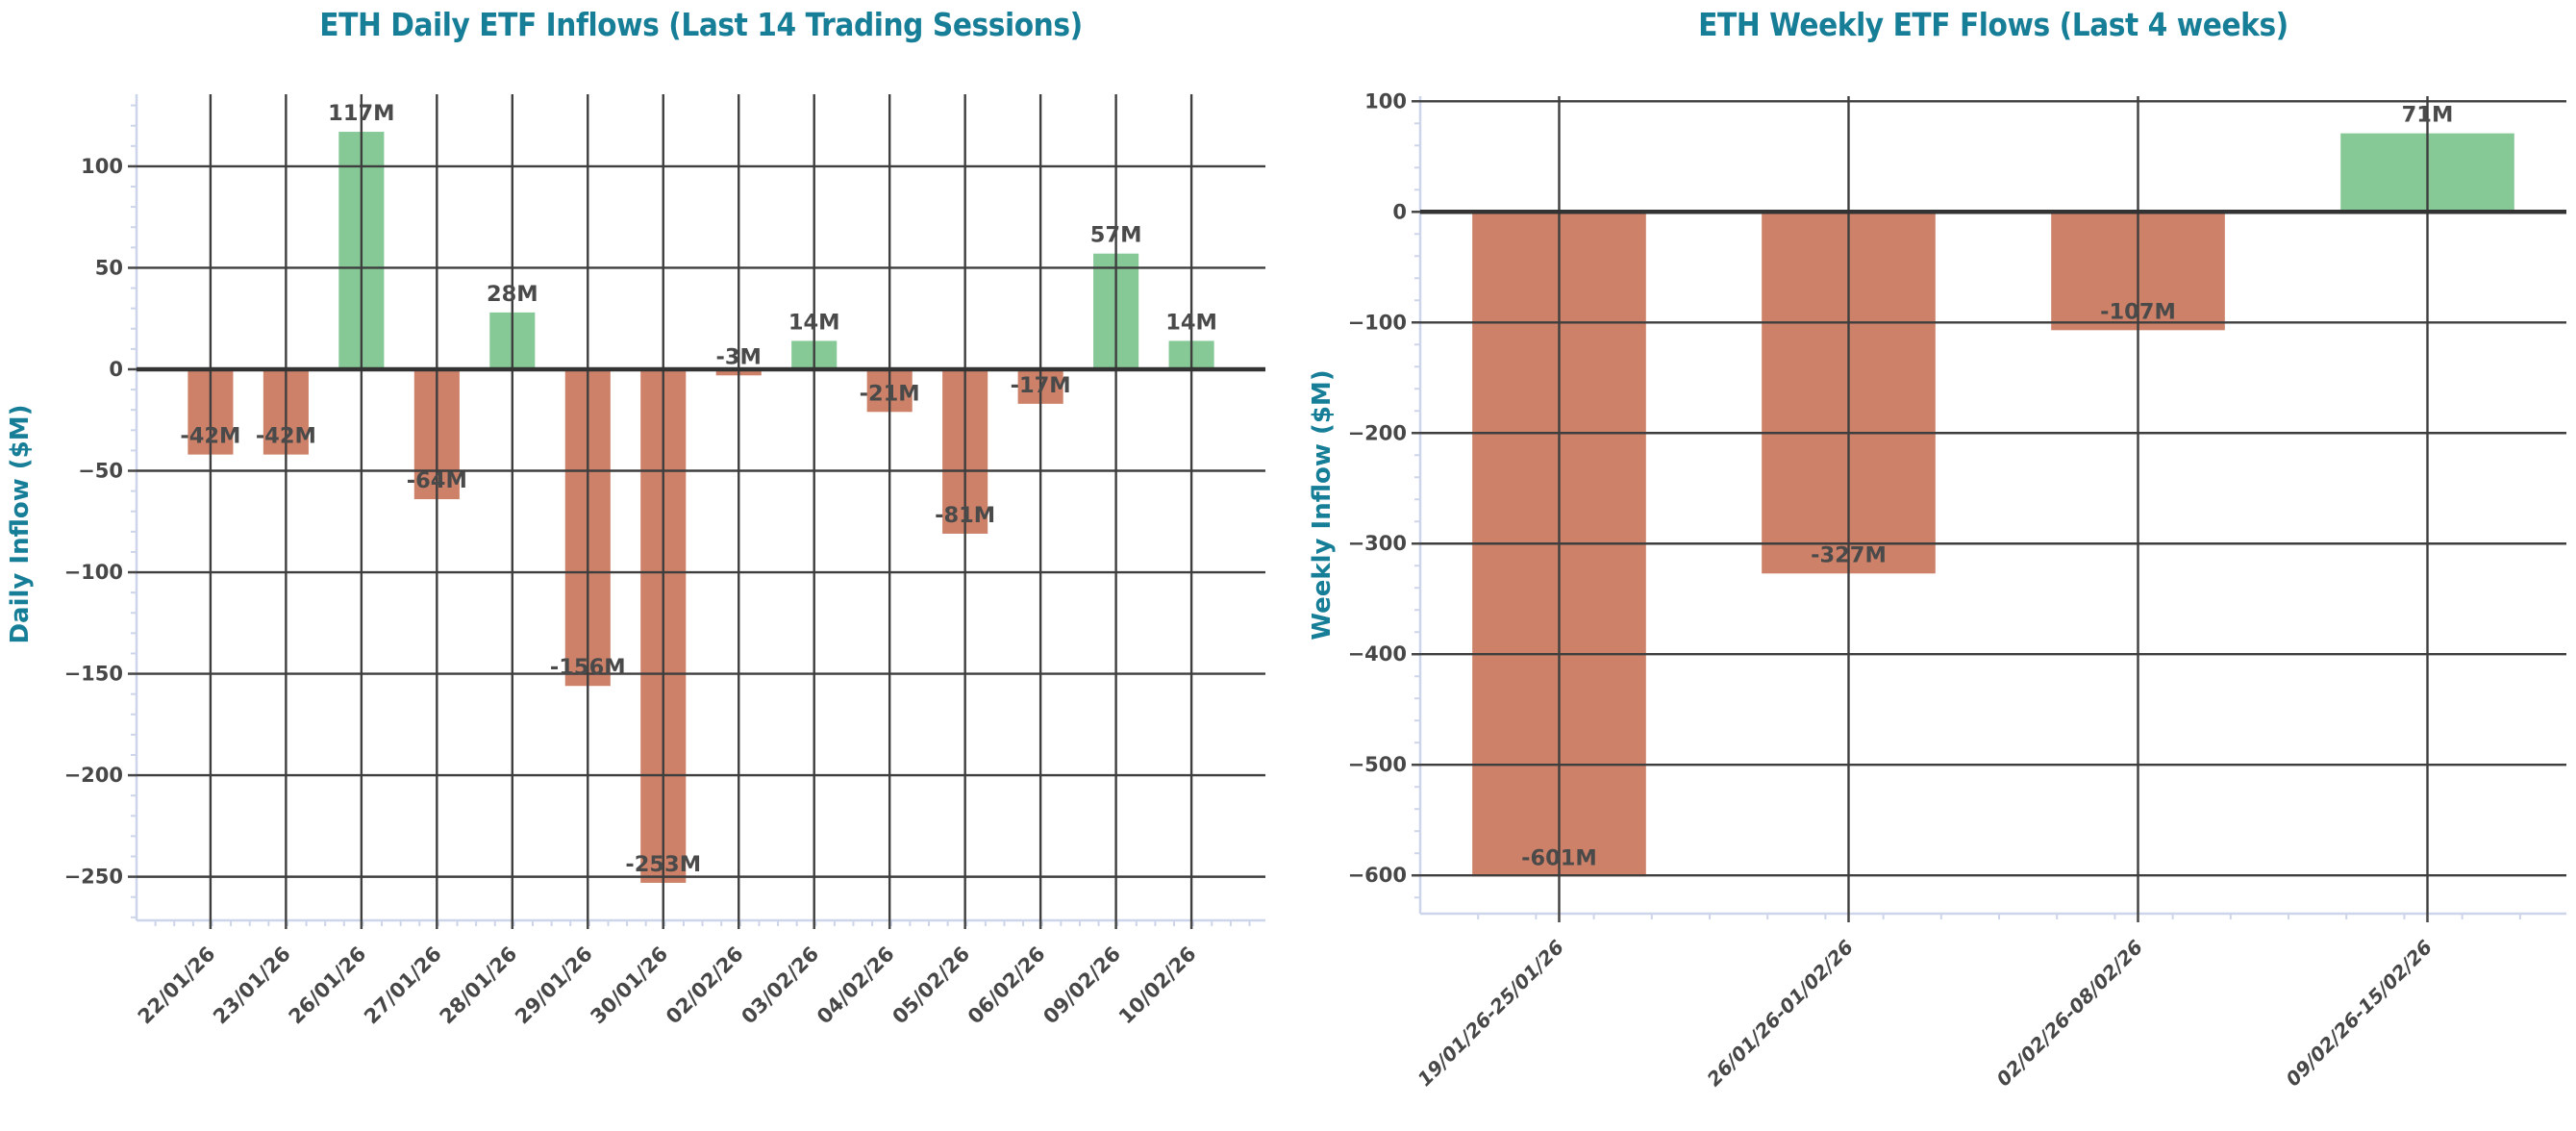 This screenshot has height=1131, width=2576. What do you see at coordinates (20, 524) in the screenshot?
I see `daily-y-axis-label: Daily Inflow ($M)` at bounding box center [20, 524].